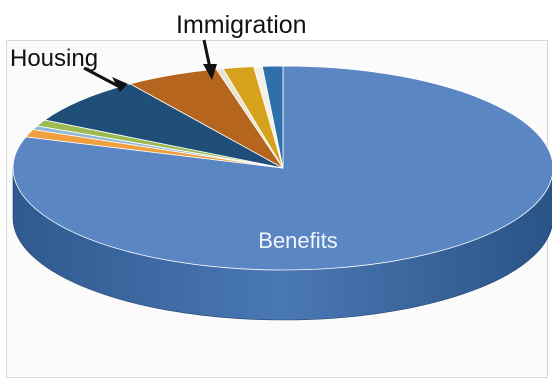  I want to click on annotation-housing: Housing, so click(54, 58).